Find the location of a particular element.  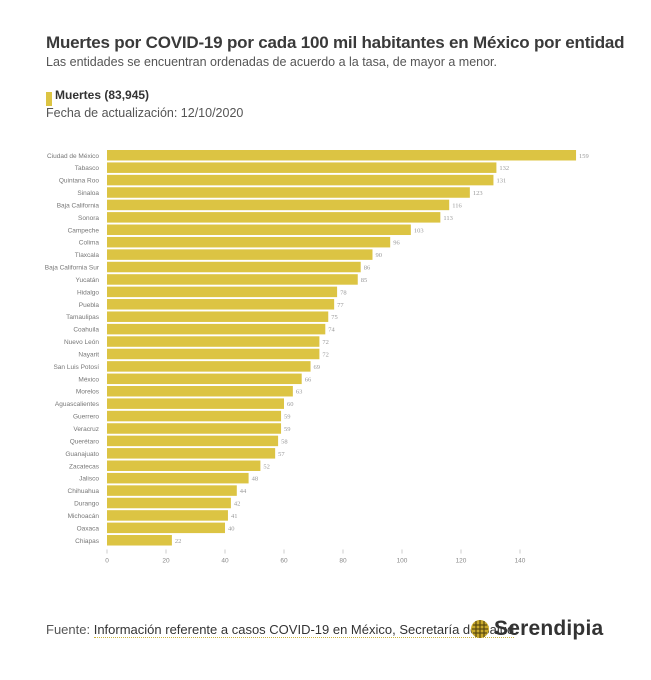

category-label: Quintana Roo is located at coordinates (79, 181).